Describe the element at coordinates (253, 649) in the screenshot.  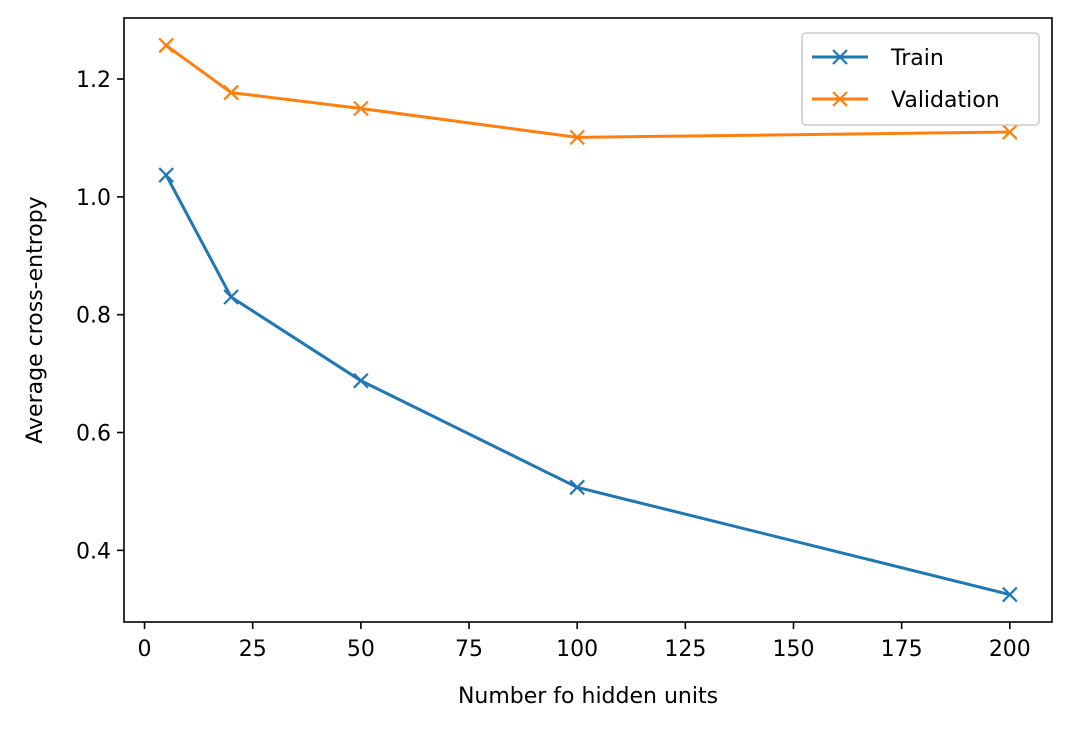
I see `x-tick-label: 25` at that location.